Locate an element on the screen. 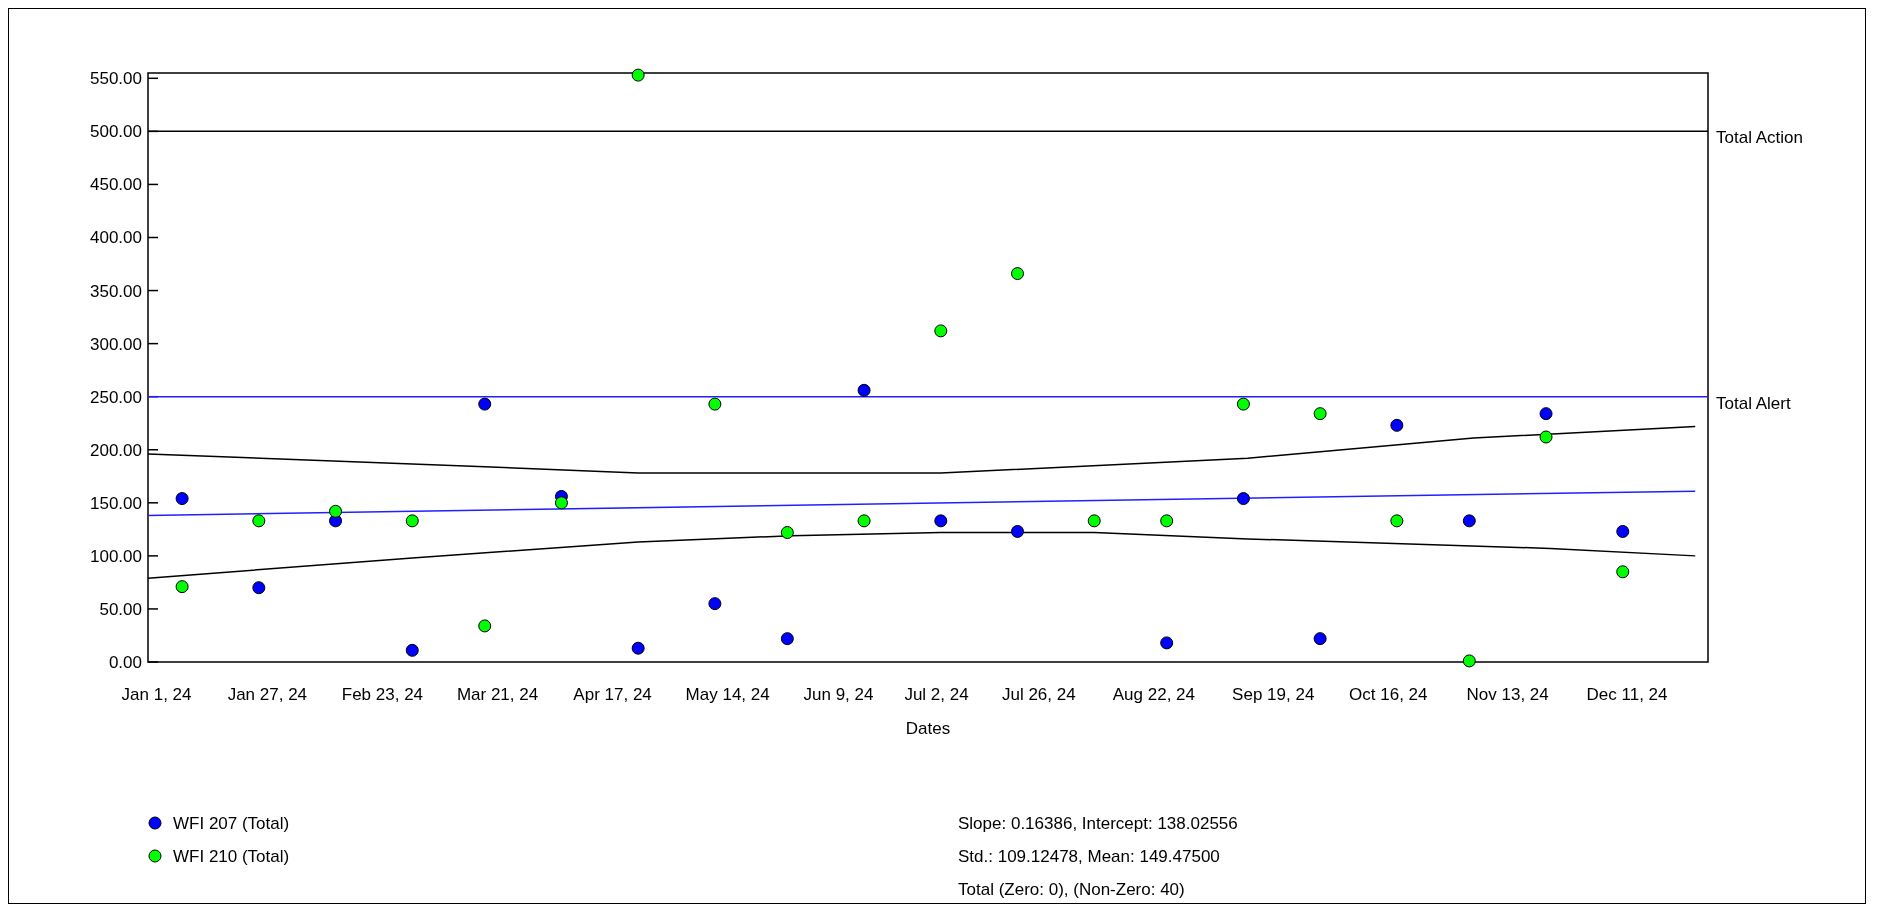 This screenshot has height=915, width=1877. ref-line-label: Total Action is located at coordinates (1759, 138).